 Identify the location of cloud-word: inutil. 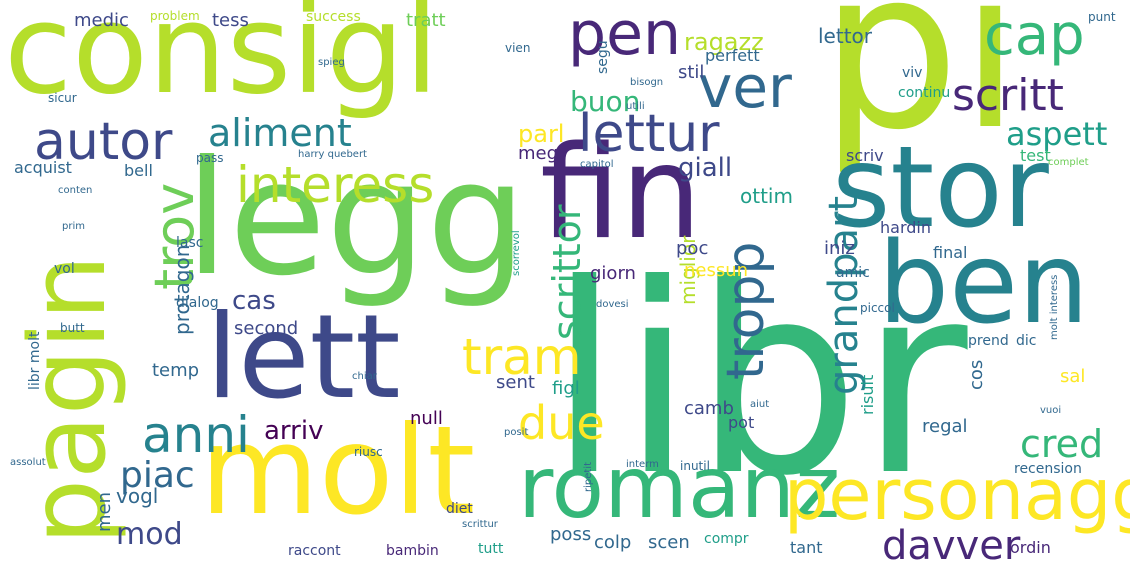
(695, 466).